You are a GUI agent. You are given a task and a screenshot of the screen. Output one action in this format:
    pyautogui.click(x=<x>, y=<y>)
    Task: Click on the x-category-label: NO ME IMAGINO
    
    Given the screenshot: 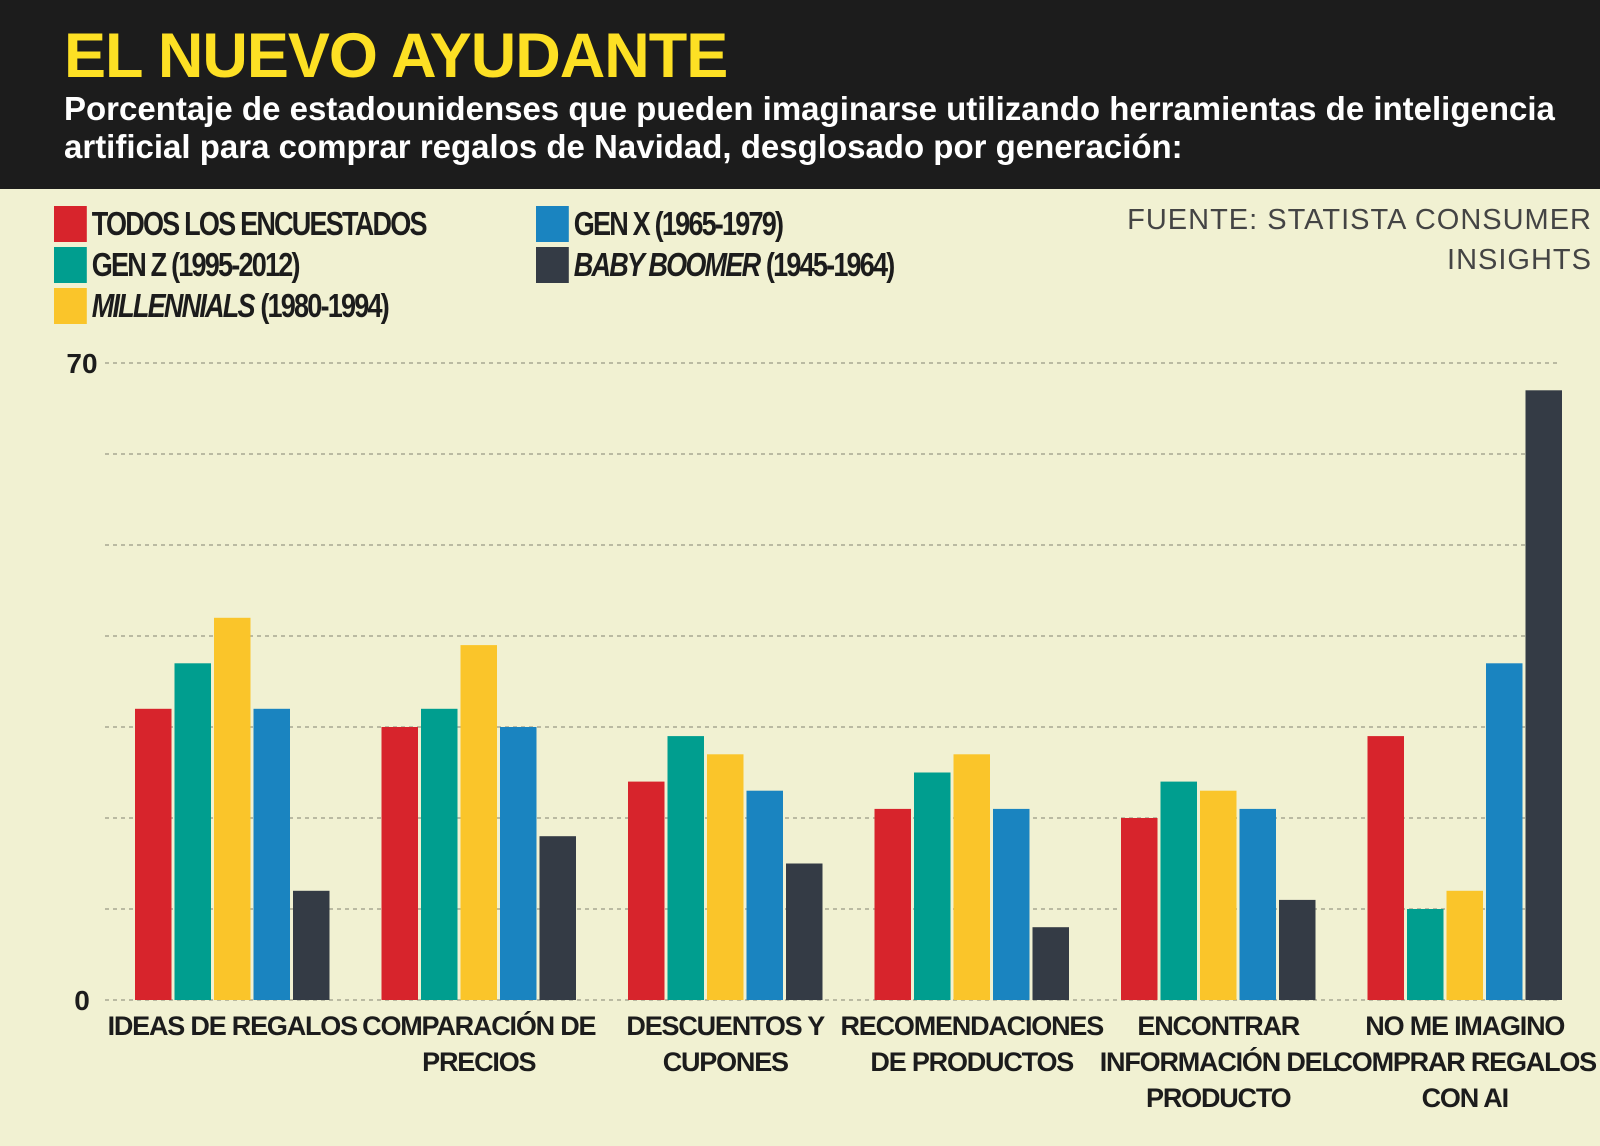 What is the action you would take?
    pyautogui.click(x=1464, y=1026)
    